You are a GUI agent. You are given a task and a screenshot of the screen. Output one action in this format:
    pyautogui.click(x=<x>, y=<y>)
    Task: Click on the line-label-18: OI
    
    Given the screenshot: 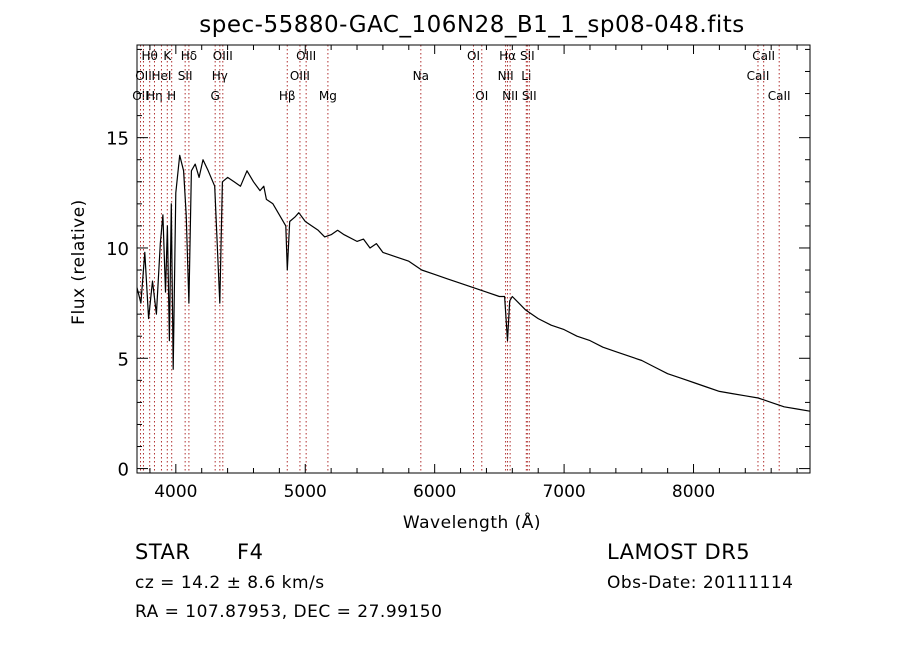 What is the action you would take?
    pyautogui.click(x=481, y=96)
    